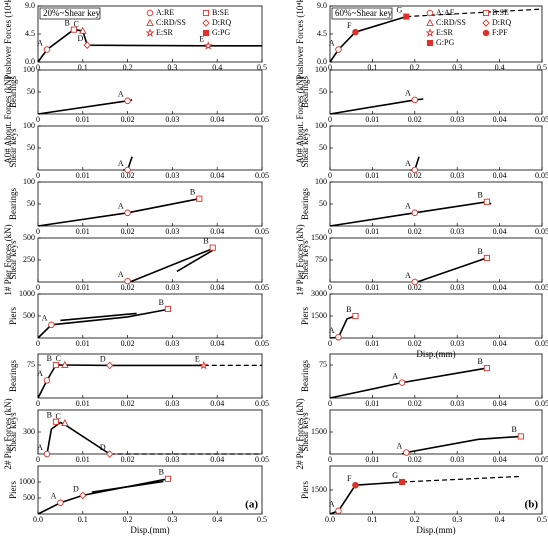 This screenshot has height=550, width=548. I want to click on y-tick-label: 50, so click(323, 91).